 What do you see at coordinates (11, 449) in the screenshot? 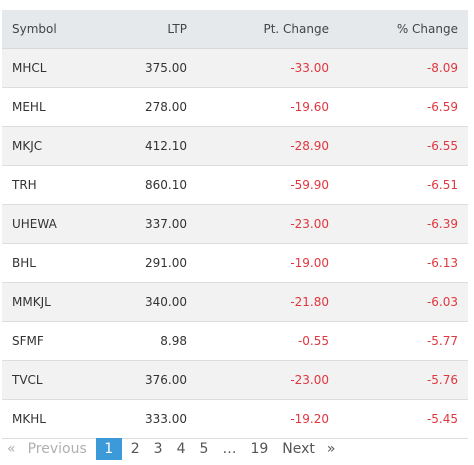
I see `prev-arrow-icon: «` at bounding box center [11, 449].